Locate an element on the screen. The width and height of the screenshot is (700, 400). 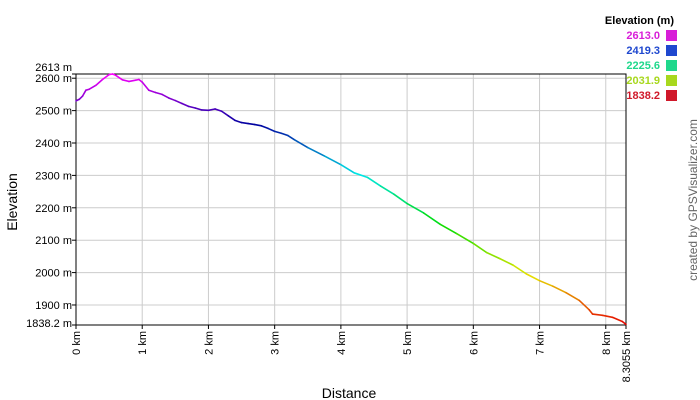
legend-title: Elevation (m) is located at coordinates (639, 21).